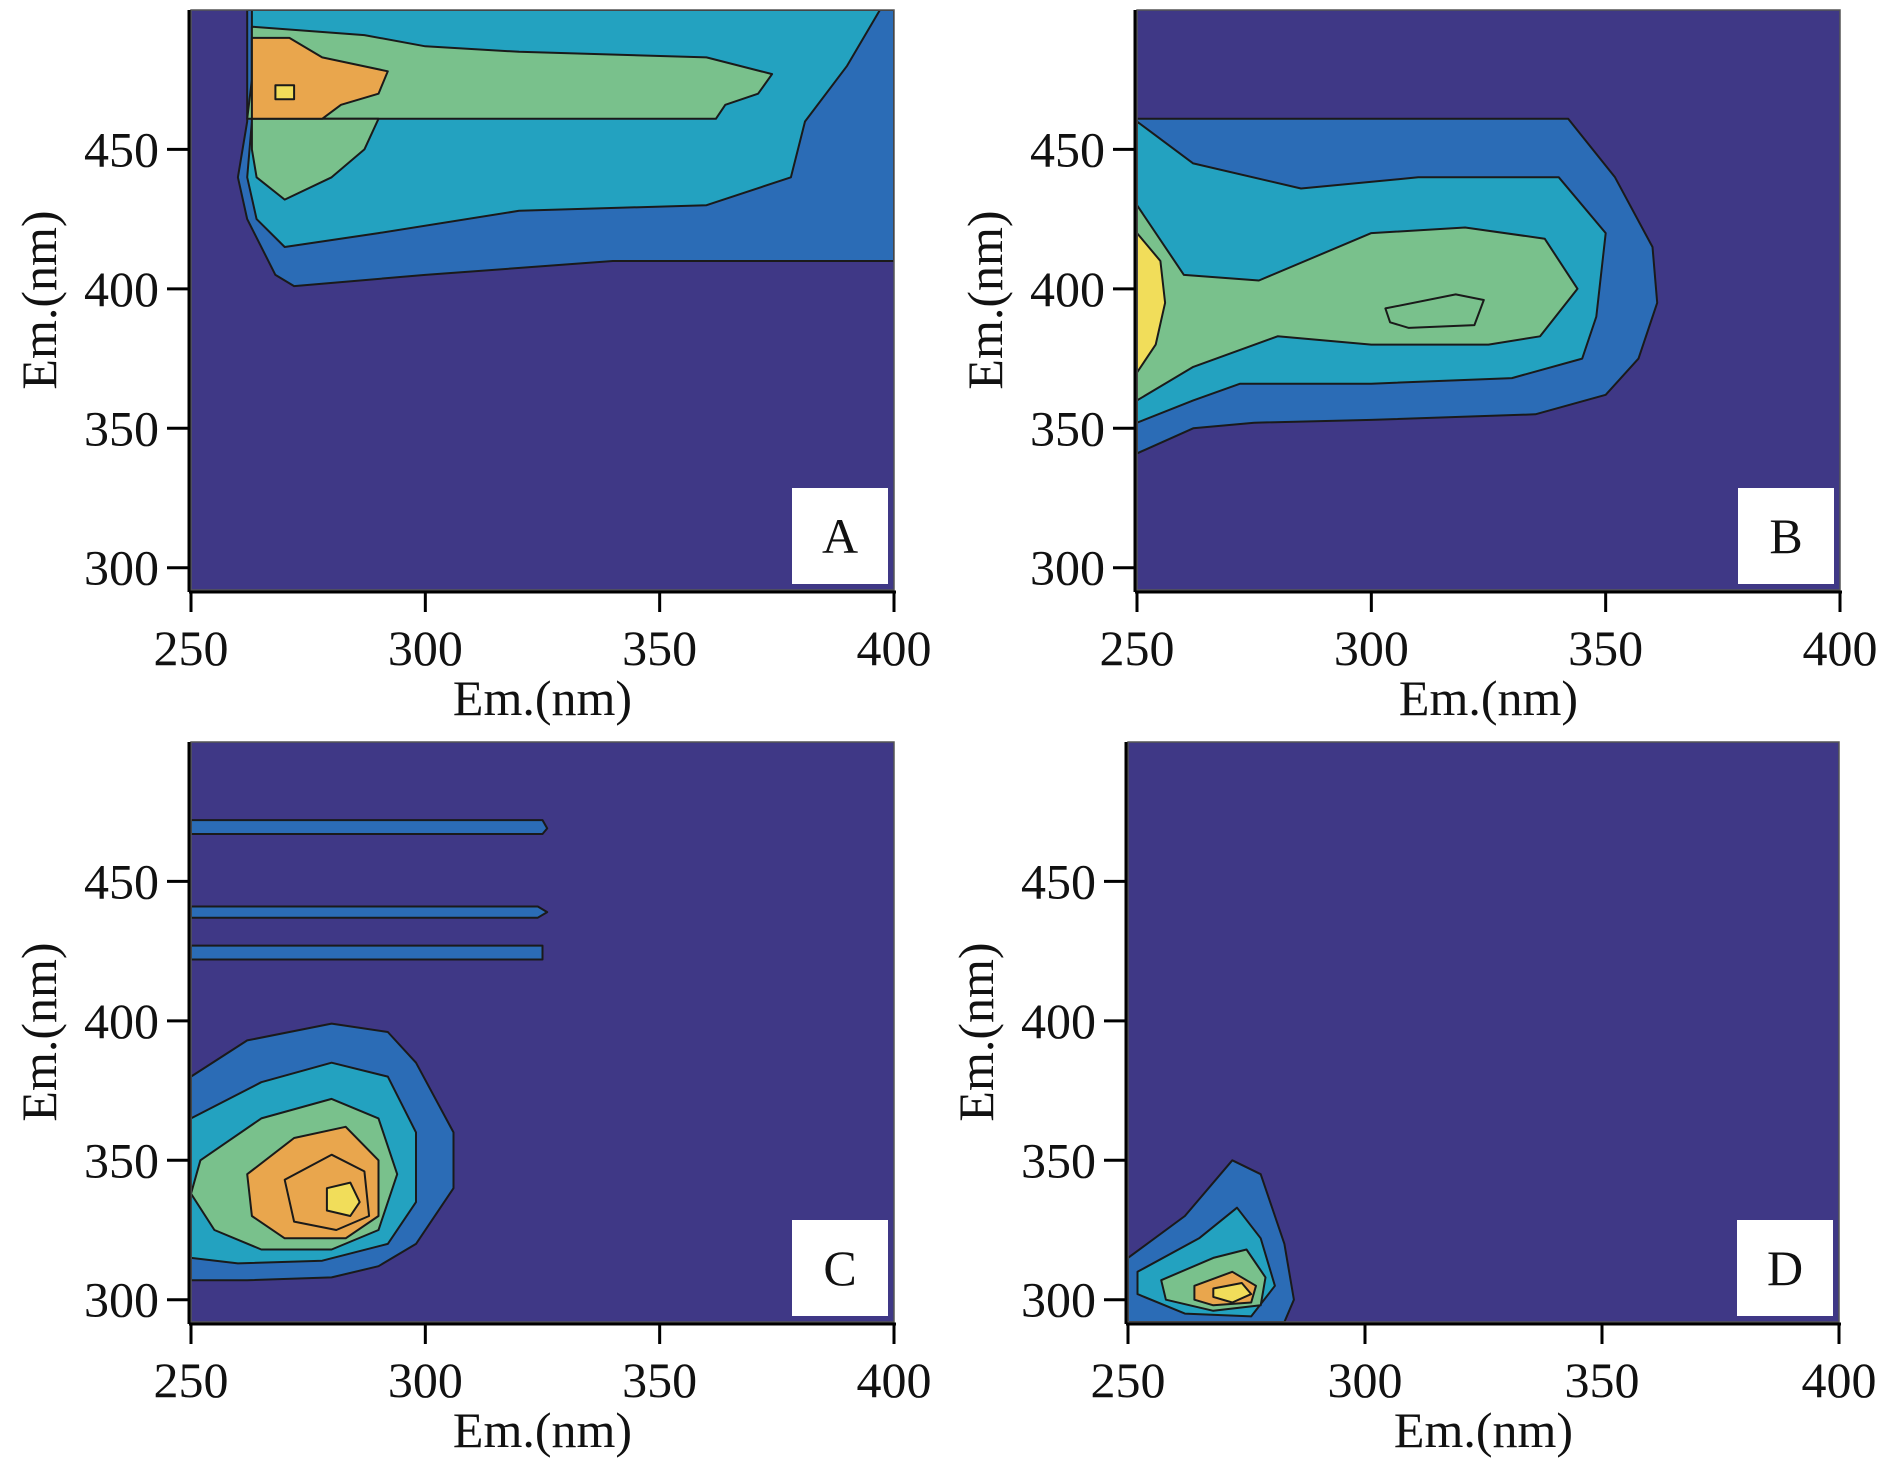 The image size is (1890, 1460). Describe the element at coordinates (121, 289) in the screenshot. I see `panel-a-y-tick-label-400: 400` at that location.